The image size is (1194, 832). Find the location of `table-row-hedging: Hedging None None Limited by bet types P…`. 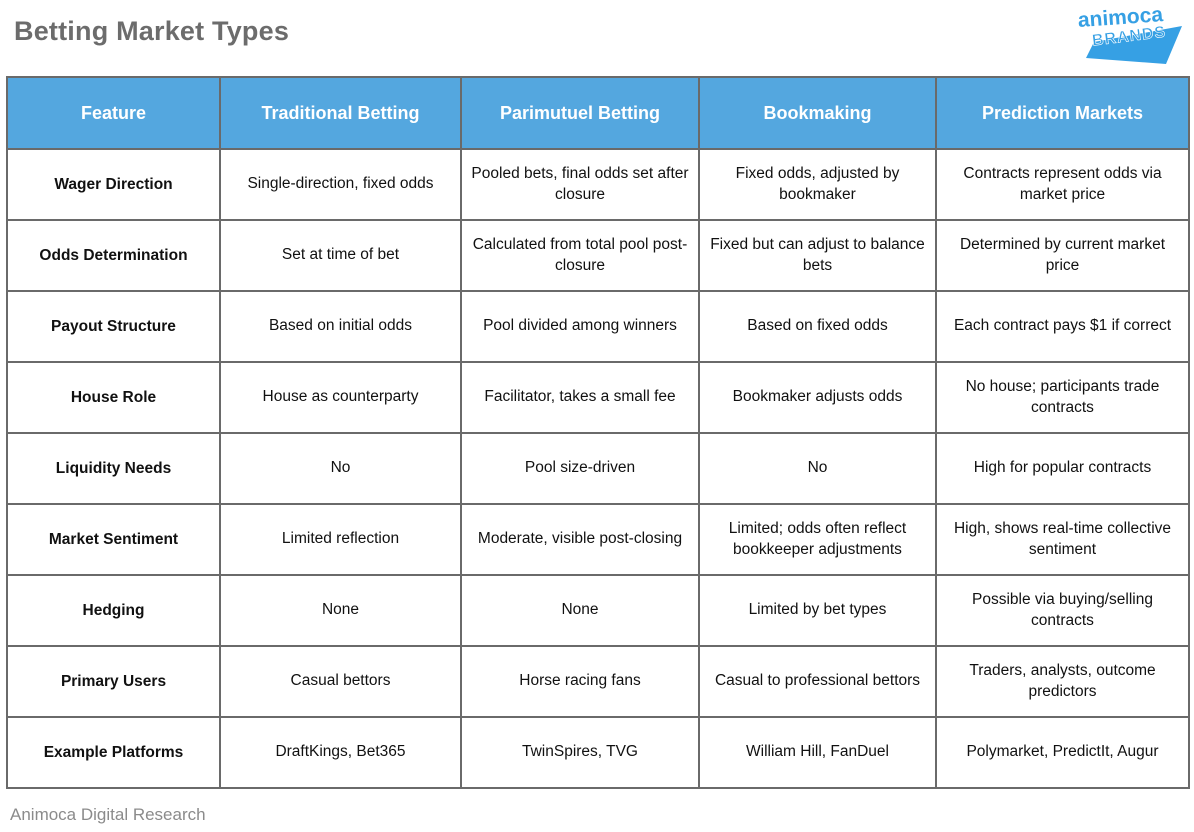

table-row-hedging: Hedging None None Limited by bet types P… is located at coordinates (598, 610).